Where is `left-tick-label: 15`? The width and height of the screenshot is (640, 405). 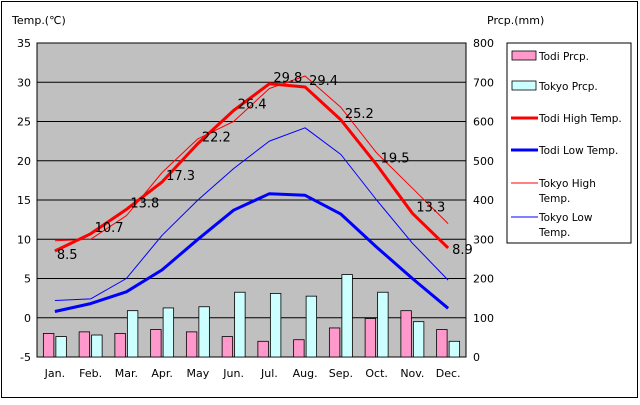 left-tick-label: 15 is located at coordinates (24, 200).